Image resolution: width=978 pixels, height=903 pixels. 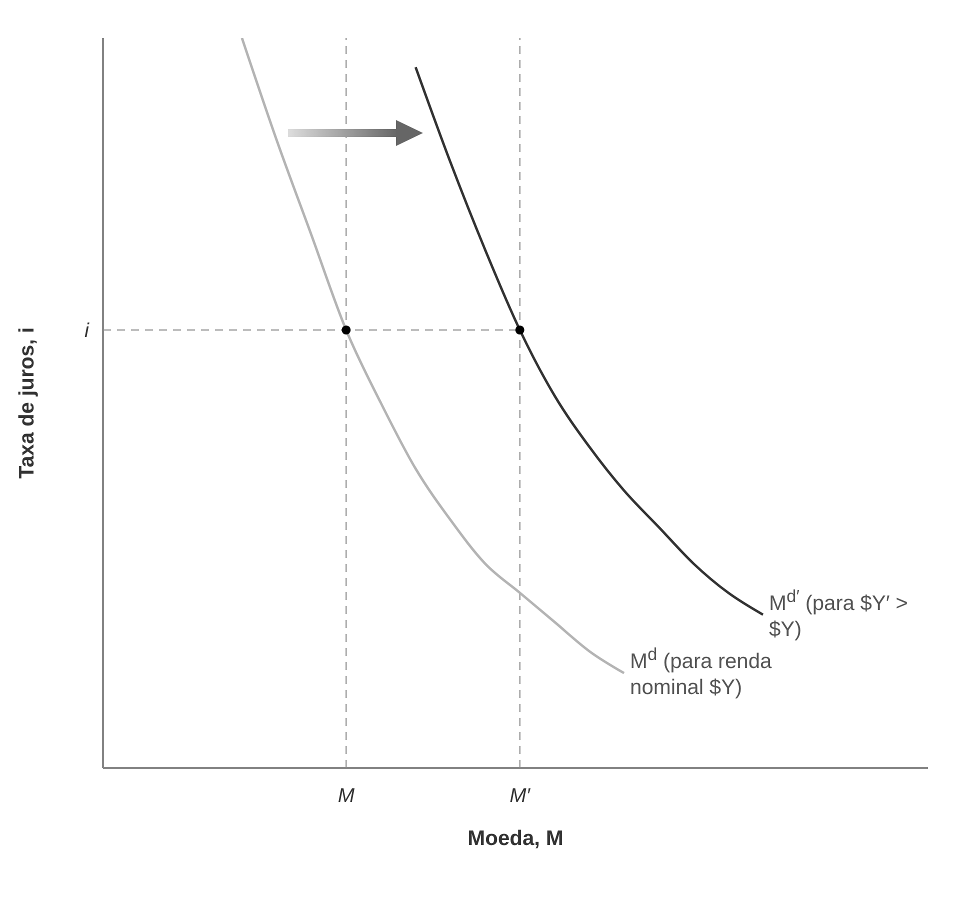 What do you see at coordinates (346, 796) in the screenshot?
I see `x-tick-label: M` at bounding box center [346, 796].